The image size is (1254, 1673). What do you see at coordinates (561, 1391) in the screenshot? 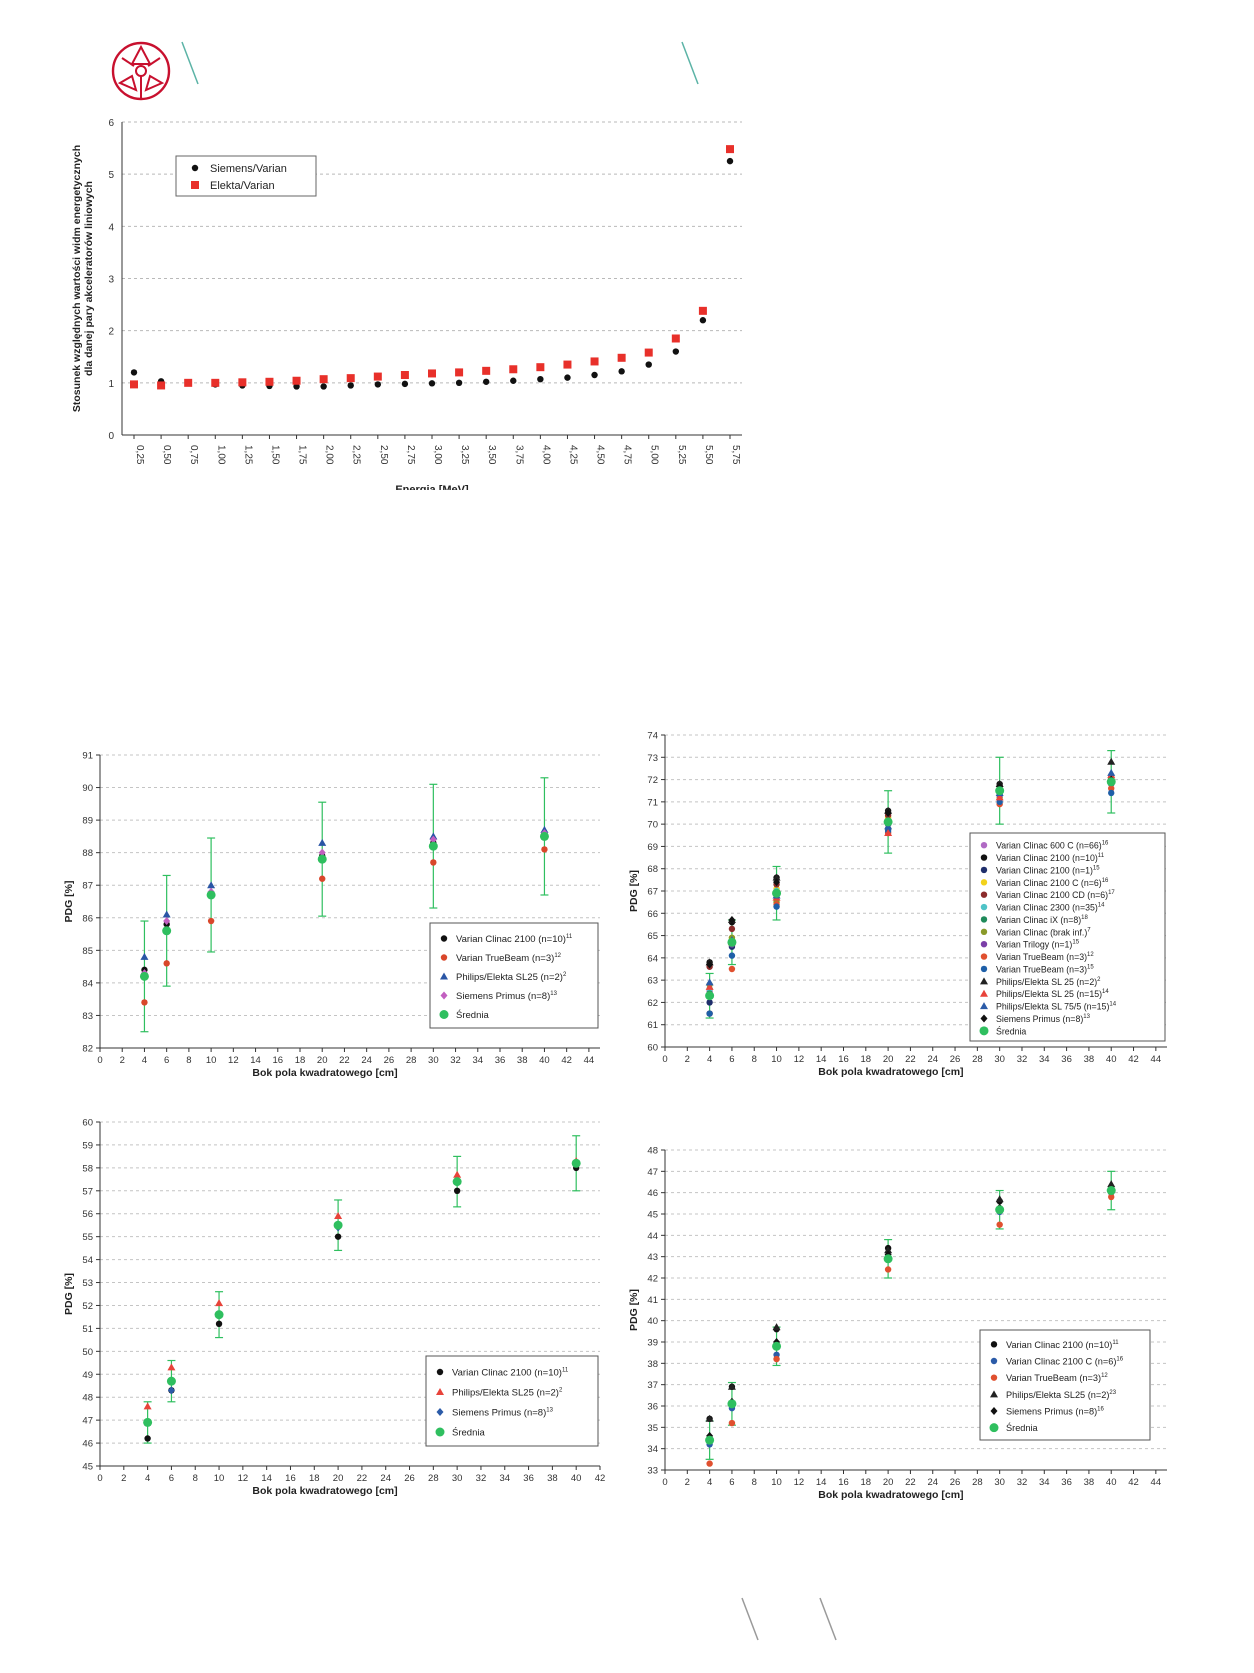
I see `legend-reference: 2` at bounding box center [561, 1391].